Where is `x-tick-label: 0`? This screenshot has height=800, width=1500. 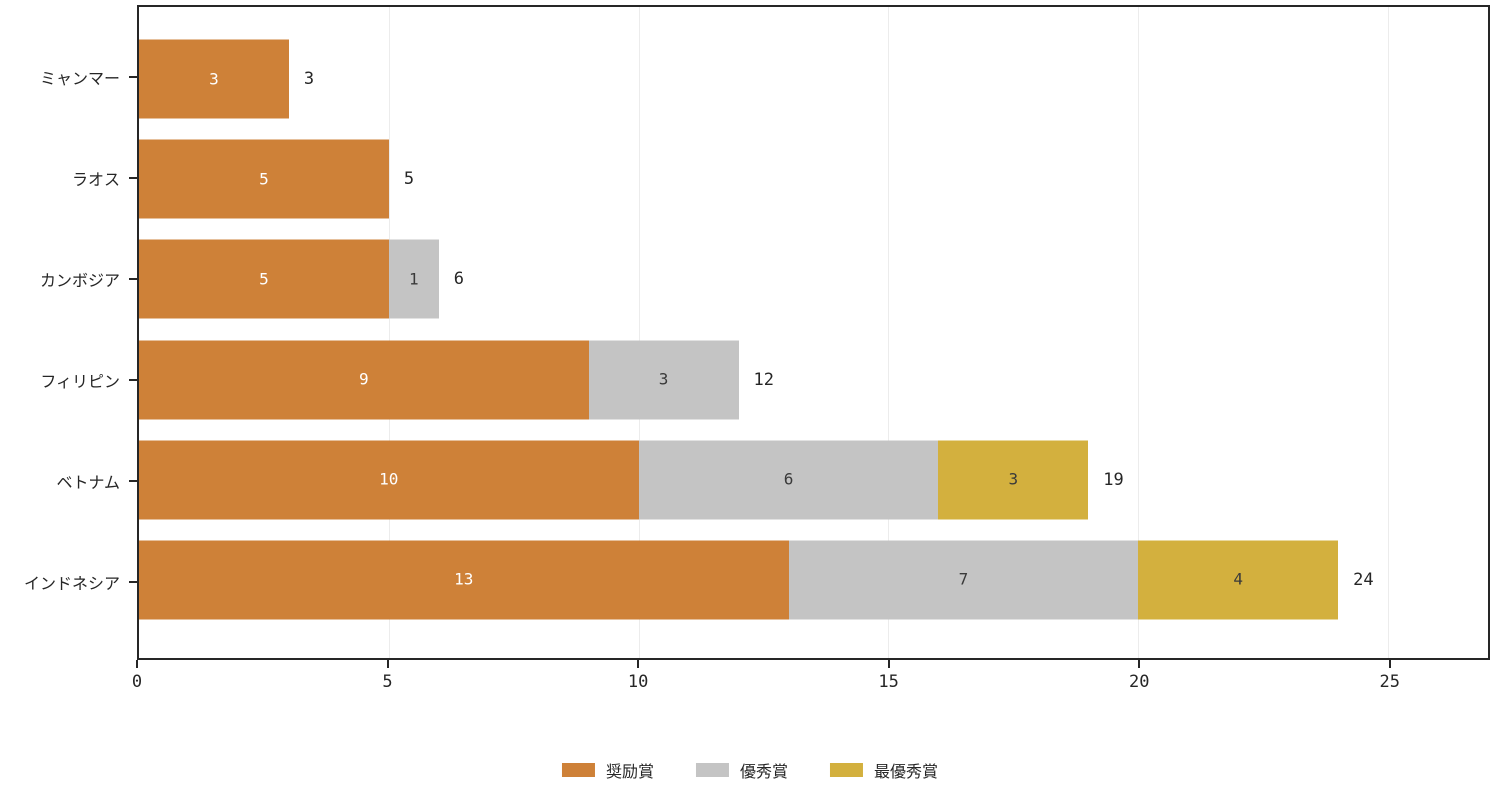 x-tick-label: 0 is located at coordinates (137, 682).